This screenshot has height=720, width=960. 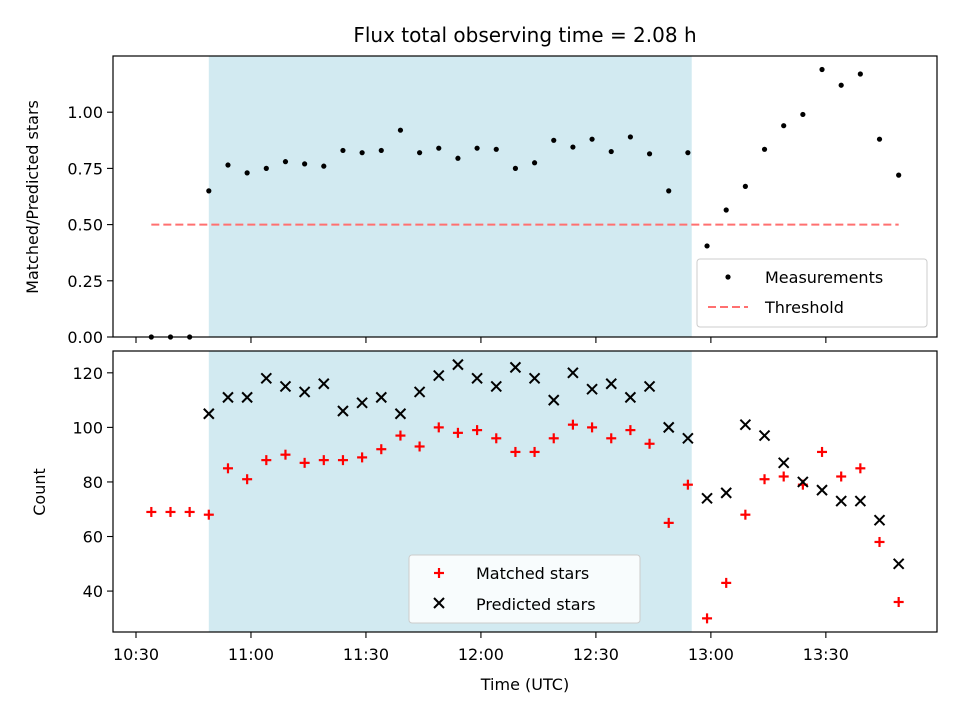 What do you see at coordinates (85, 225) in the screenshot?
I see `y-tick-label: 0.50` at bounding box center [85, 225].